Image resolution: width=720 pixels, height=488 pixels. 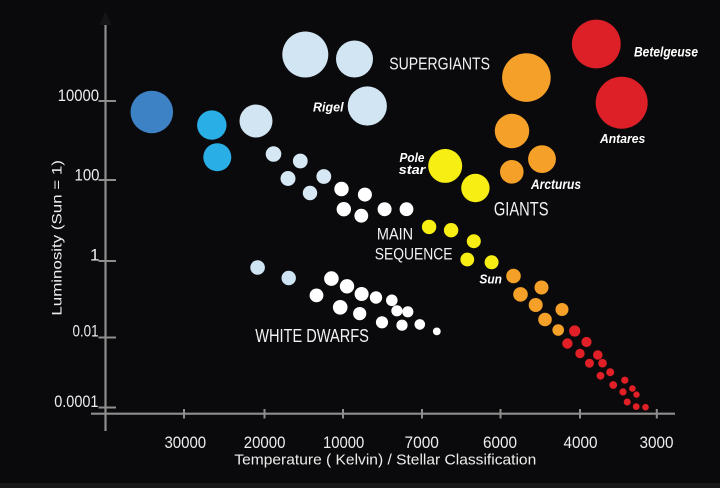 I want to click on svg-text: Antares, so click(x=622, y=139).